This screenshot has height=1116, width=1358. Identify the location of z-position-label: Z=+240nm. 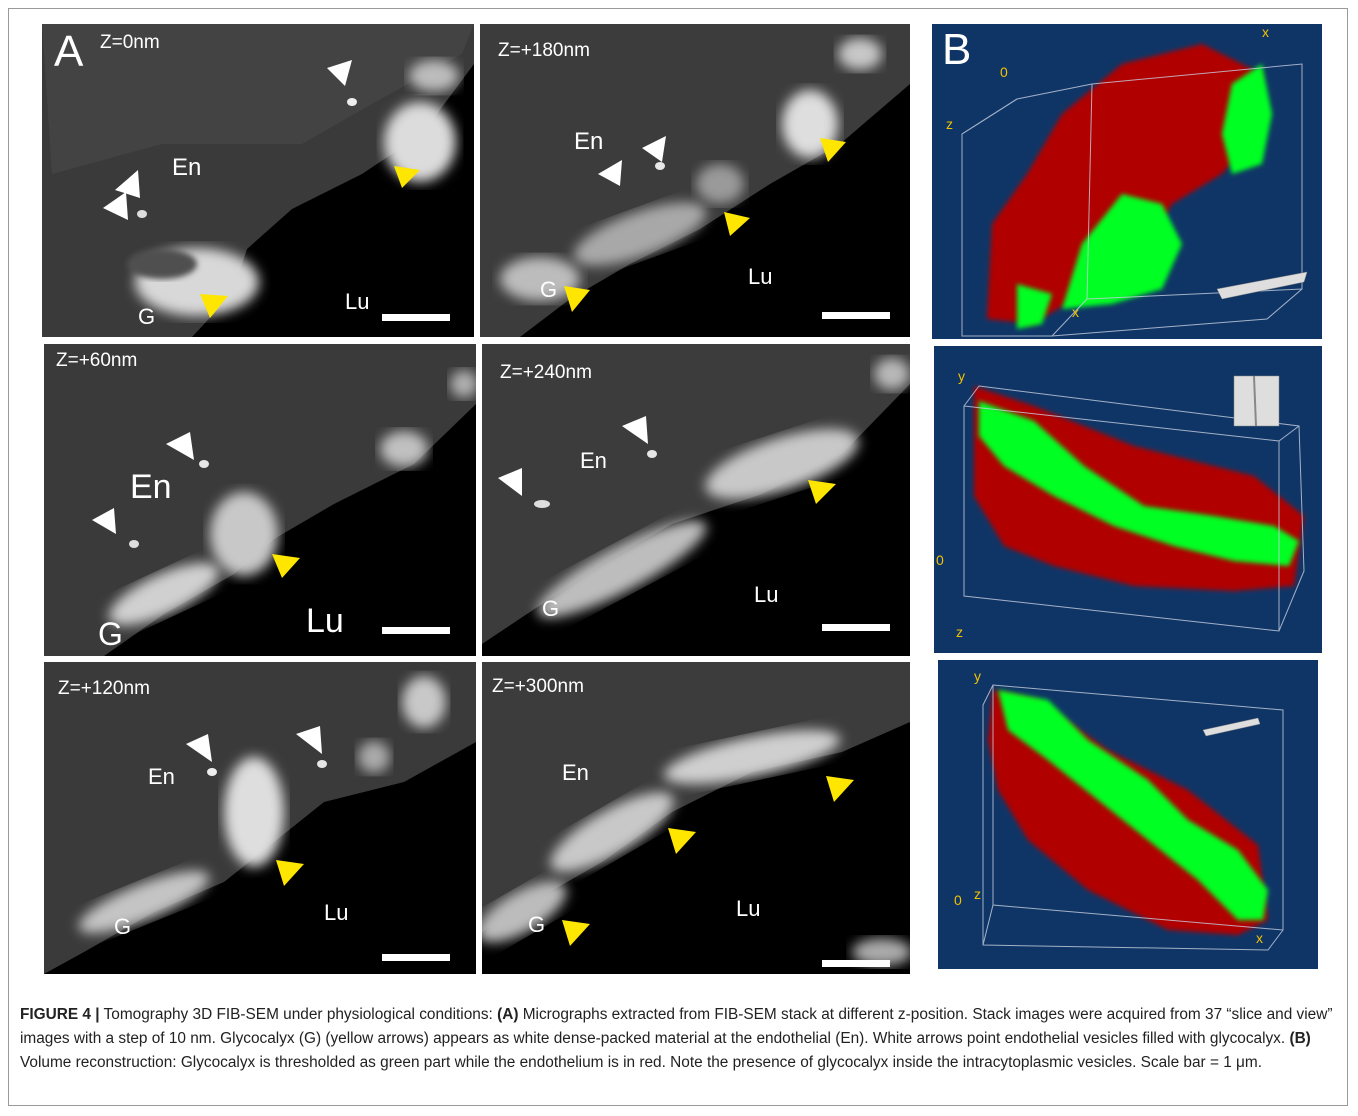
(546, 372).